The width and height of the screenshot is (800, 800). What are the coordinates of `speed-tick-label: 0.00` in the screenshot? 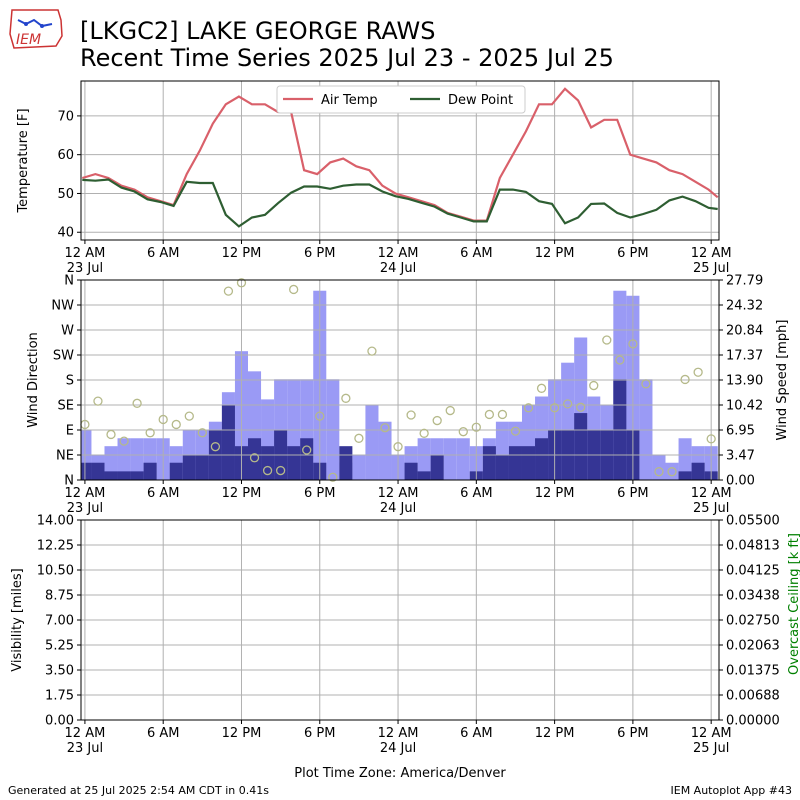 It's located at (740, 481).